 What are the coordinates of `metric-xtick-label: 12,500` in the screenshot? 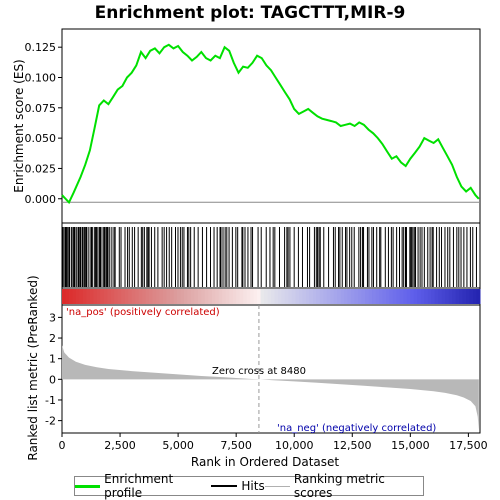 It's located at (352, 445).